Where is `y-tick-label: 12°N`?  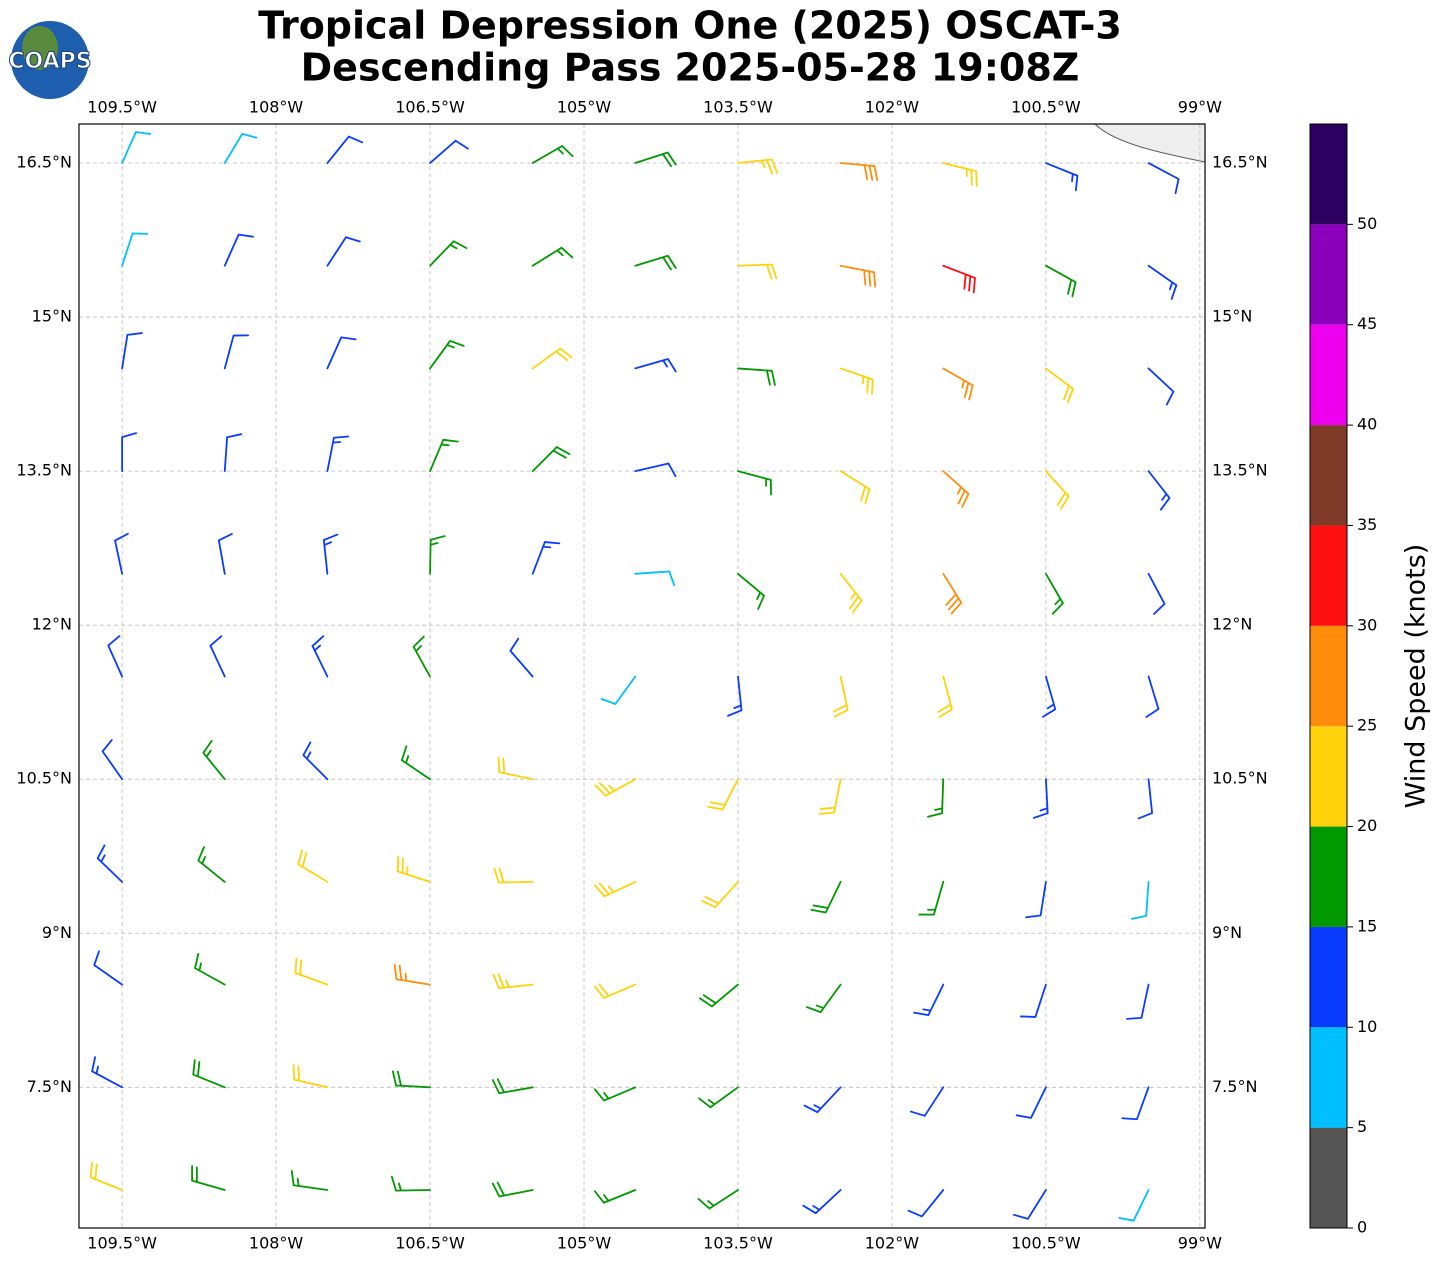
y-tick-label: 12°N is located at coordinates (52, 624).